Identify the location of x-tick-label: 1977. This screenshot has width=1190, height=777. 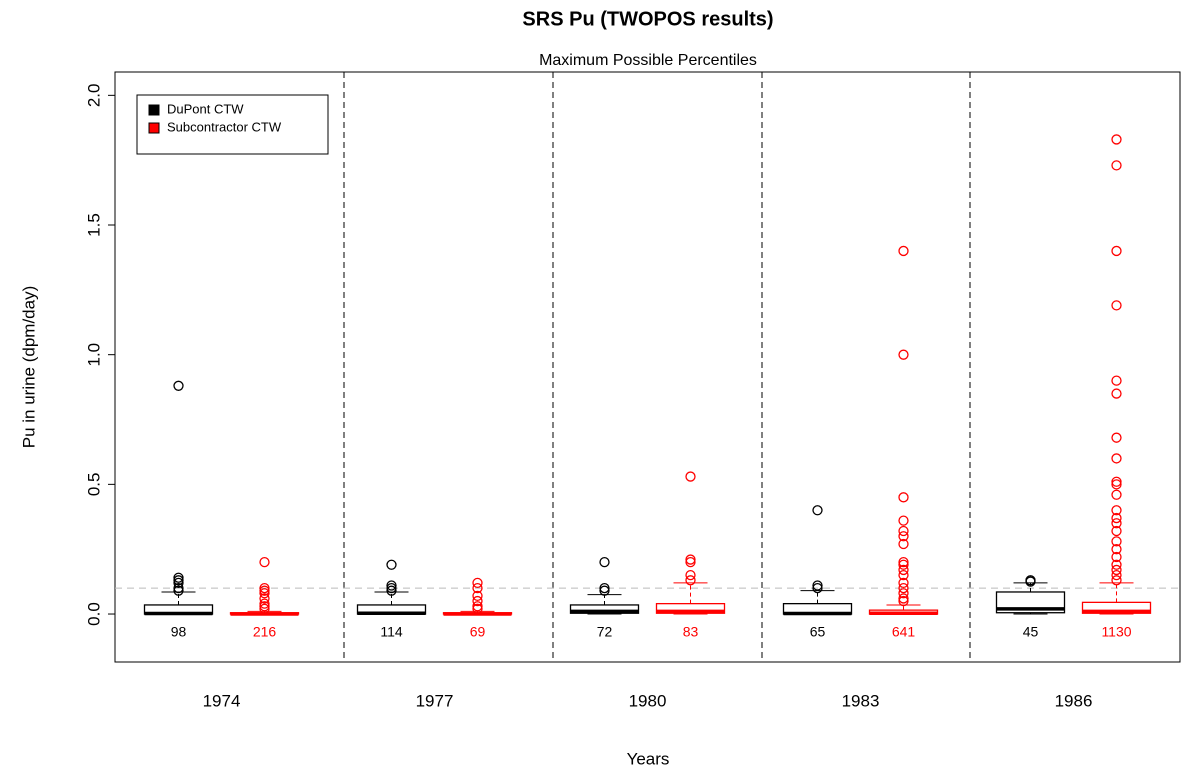
(435, 700).